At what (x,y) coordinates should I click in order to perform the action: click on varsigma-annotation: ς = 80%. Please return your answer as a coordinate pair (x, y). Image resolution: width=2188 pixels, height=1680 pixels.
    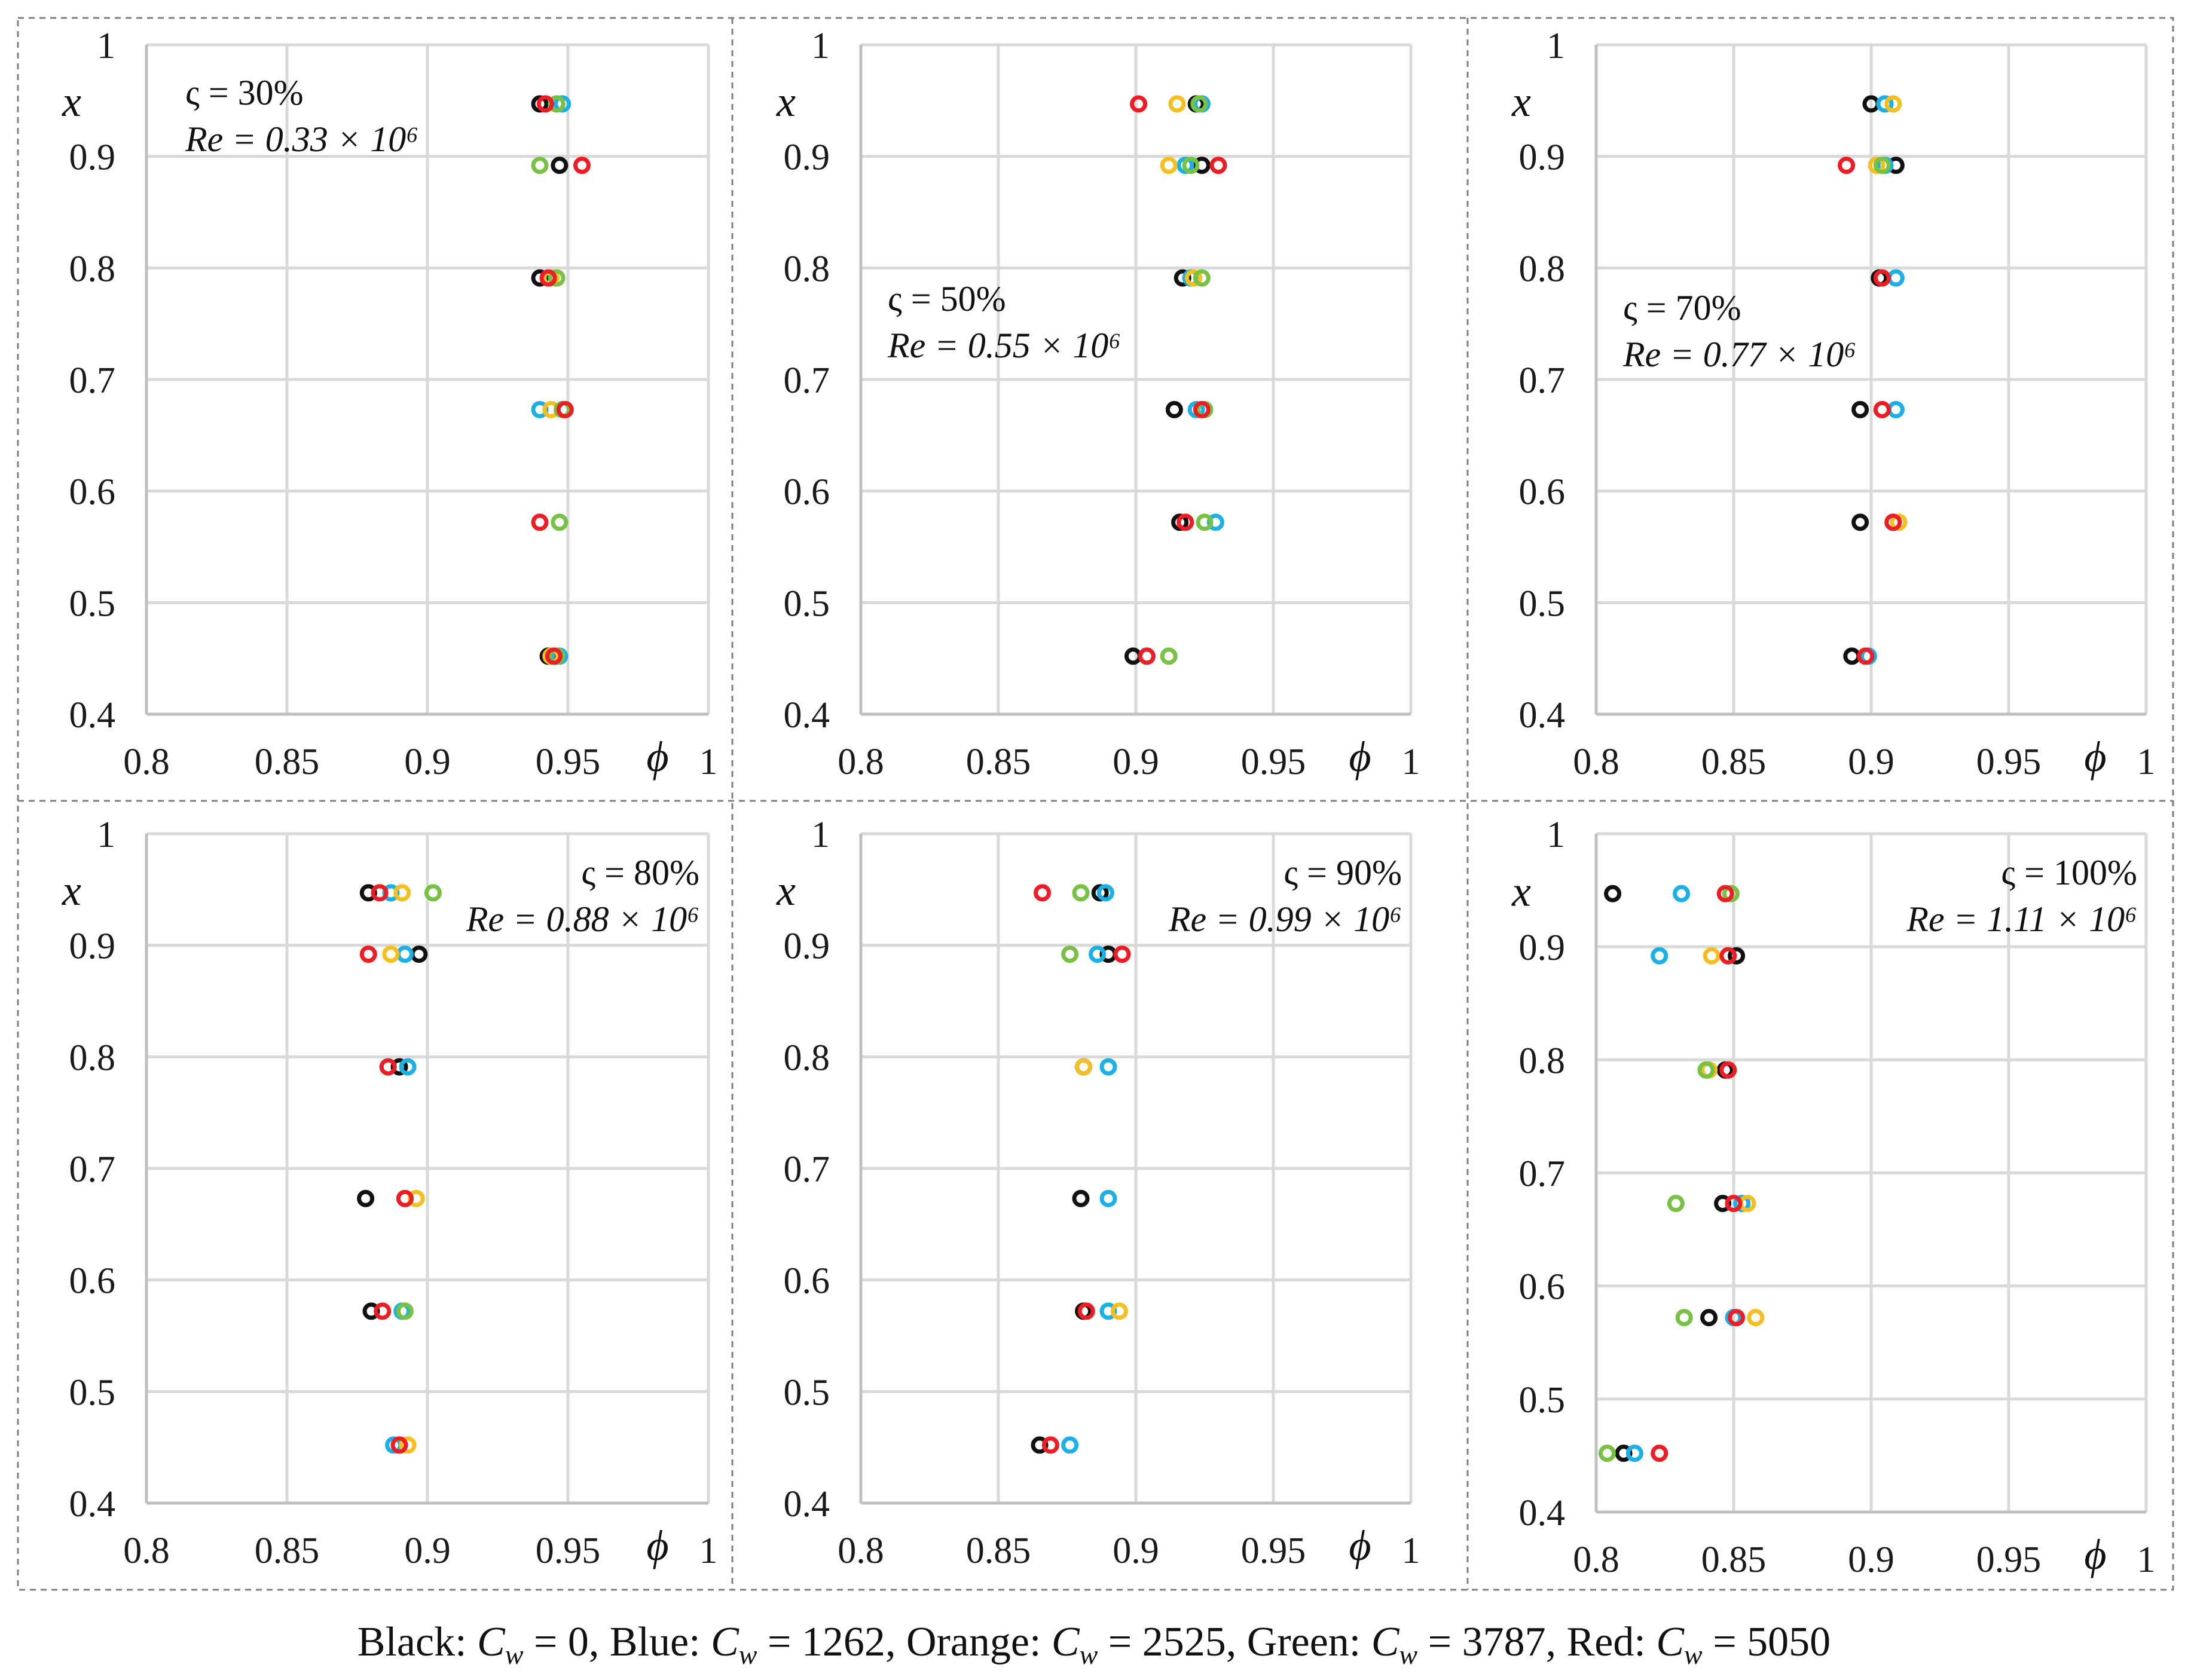
    Looking at the image, I should click on (640, 872).